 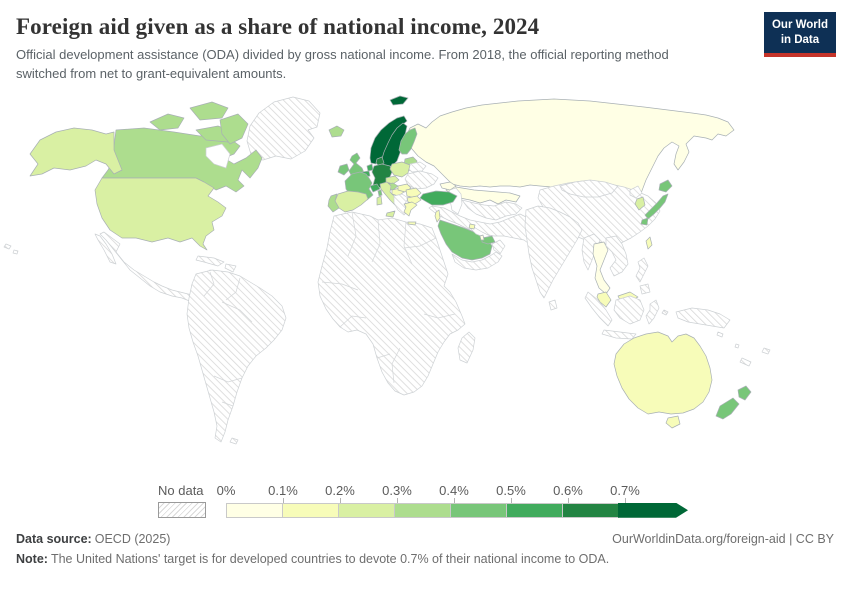 What do you see at coordinates (466, 347) in the screenshot?
I see `country-madagascar` at bounding box center [466, 347].